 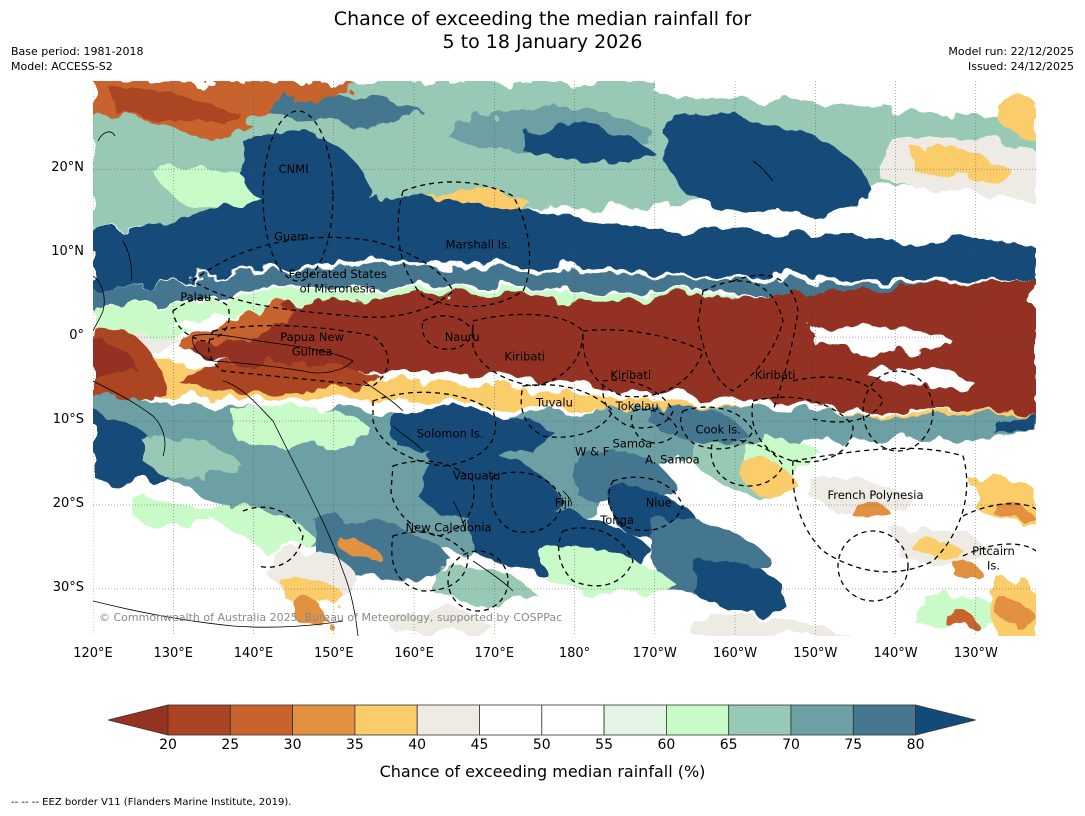 What do you see at coordinates (654, 653) in the screenshot?
I see `longitude-tick-label: 170°W` at bounding box center [654, 653].